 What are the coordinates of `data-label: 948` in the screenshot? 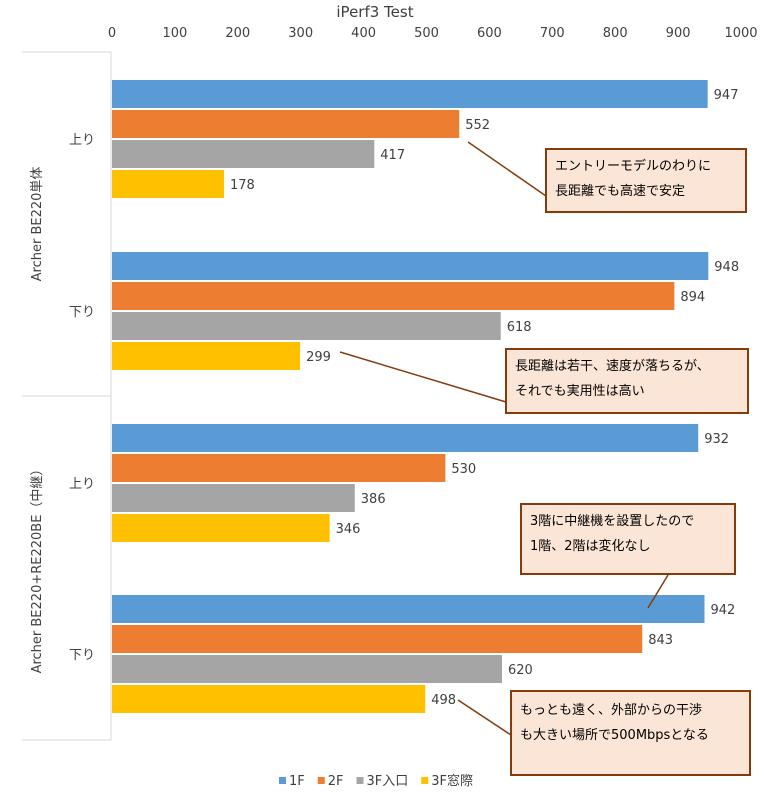 It's located at (726, 267).